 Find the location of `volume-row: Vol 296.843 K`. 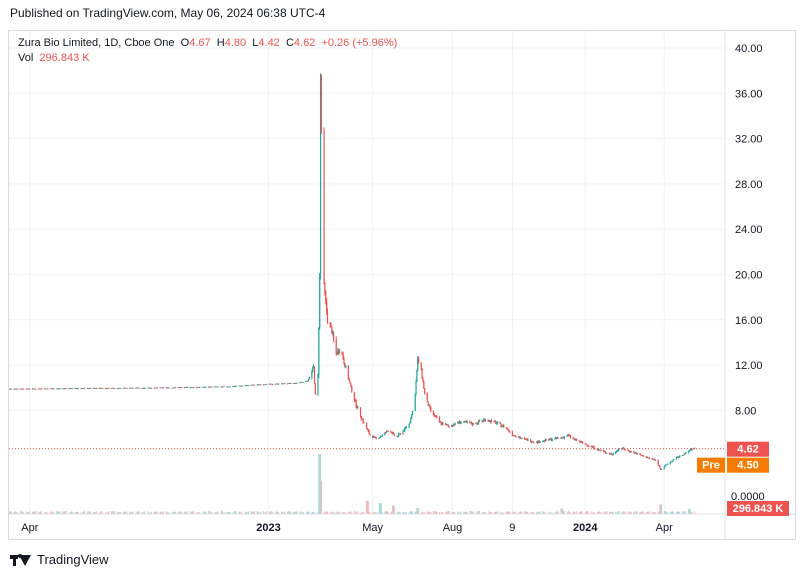

volume-row: Vol 296.843 K is located at coordinates (207, 58).